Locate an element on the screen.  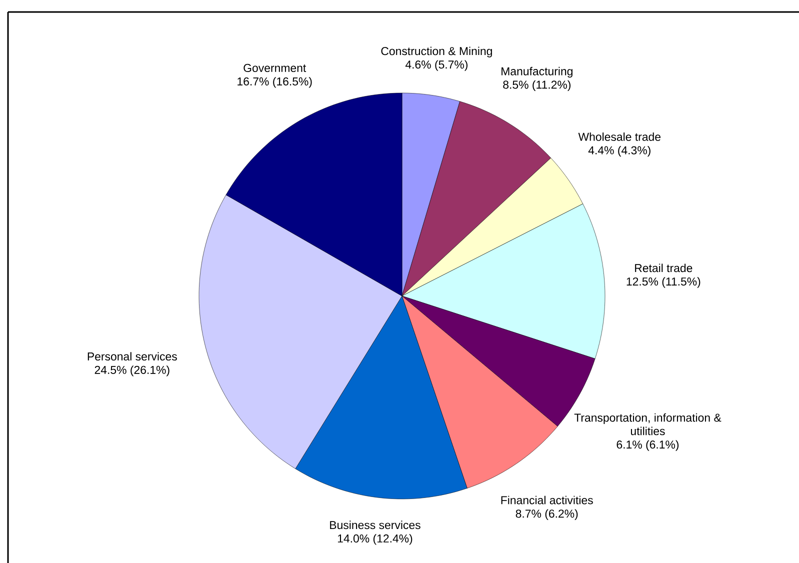
slice-label: Personal services is located at coordinates (132, 356).